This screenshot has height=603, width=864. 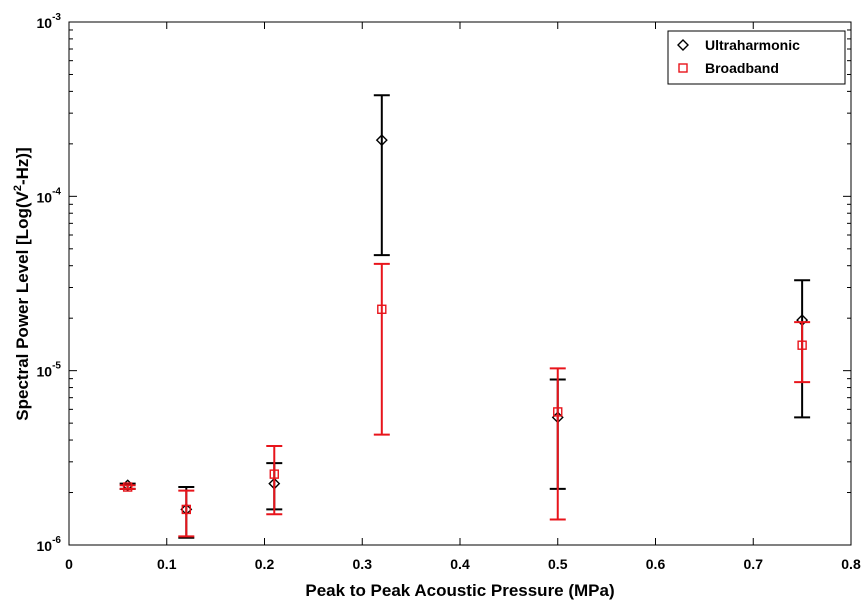 I want to click on x-tick-label: 0.6, so click(x=656, y=564).